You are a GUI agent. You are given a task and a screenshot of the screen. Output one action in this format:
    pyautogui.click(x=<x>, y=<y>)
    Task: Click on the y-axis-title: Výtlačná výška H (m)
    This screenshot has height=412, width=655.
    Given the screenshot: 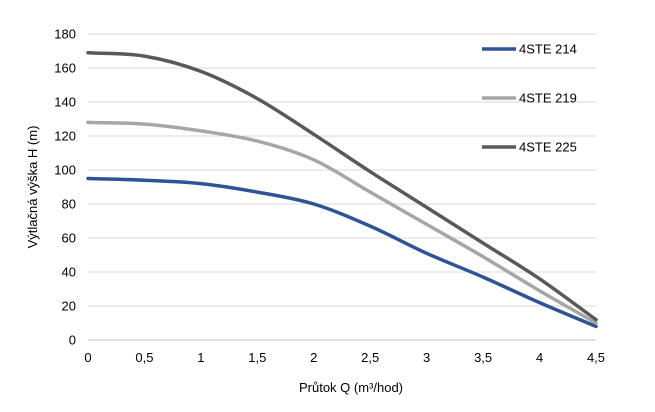 What is the action you would take?
    pyautogui.click(x=32, y=187)
    